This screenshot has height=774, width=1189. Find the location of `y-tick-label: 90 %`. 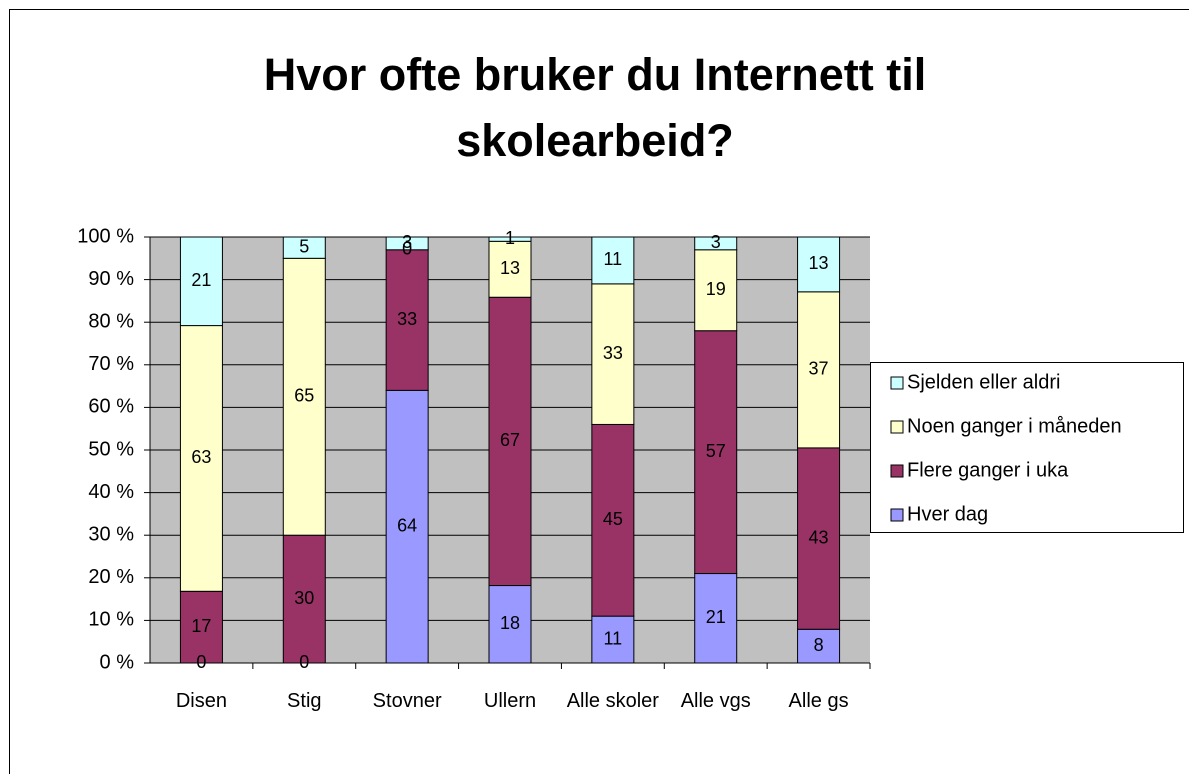

y-tick-label: 90 % is located at coordinates (111, 279).